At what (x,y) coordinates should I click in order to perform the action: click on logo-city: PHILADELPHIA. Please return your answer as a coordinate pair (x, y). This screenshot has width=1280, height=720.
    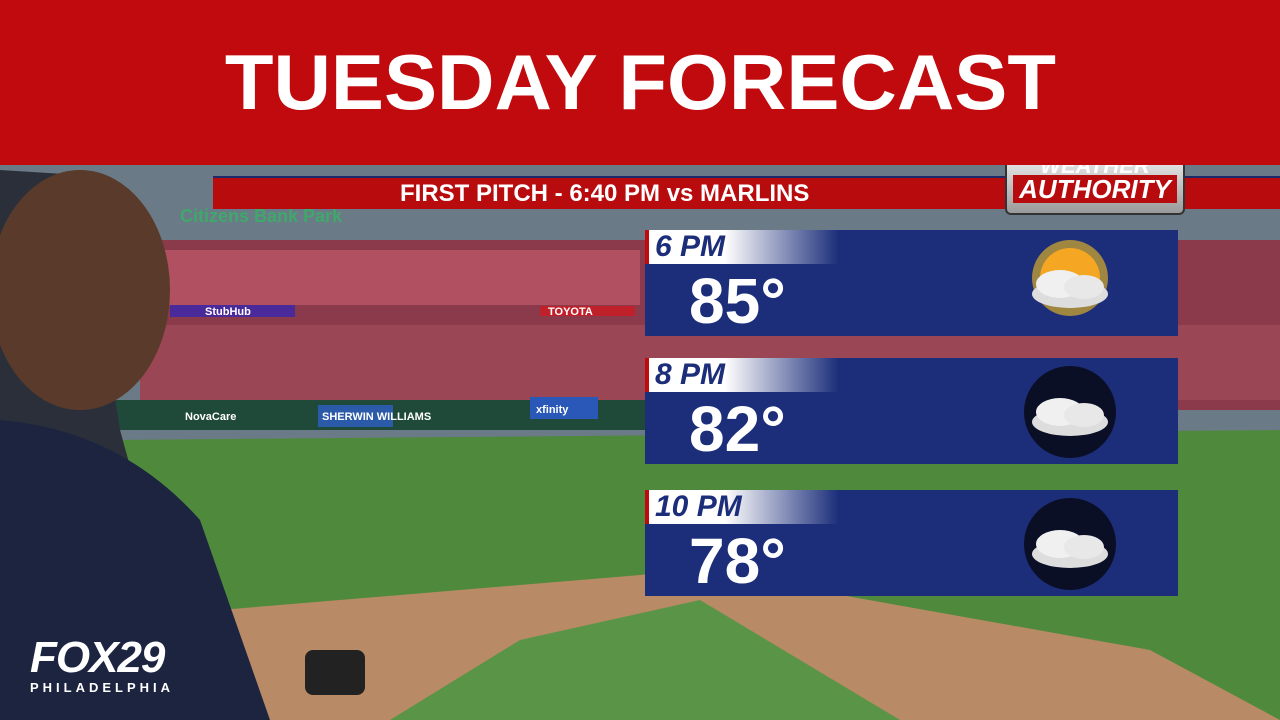
    Looking at the image, I should click on (102, 687).